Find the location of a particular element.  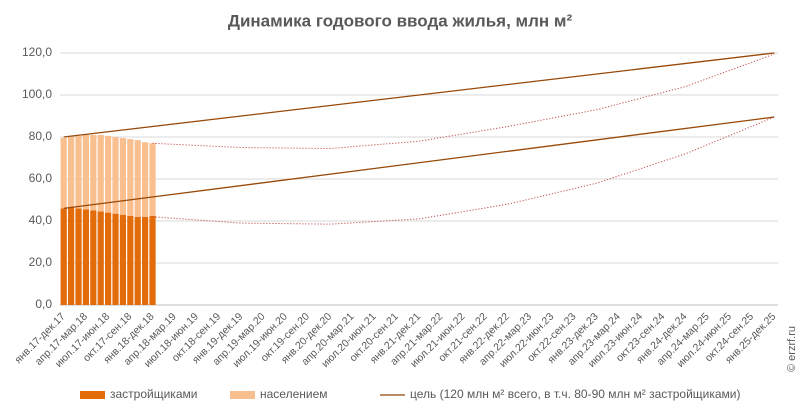

y-tick-label: 80,0 is located at coordinates (41, 136).